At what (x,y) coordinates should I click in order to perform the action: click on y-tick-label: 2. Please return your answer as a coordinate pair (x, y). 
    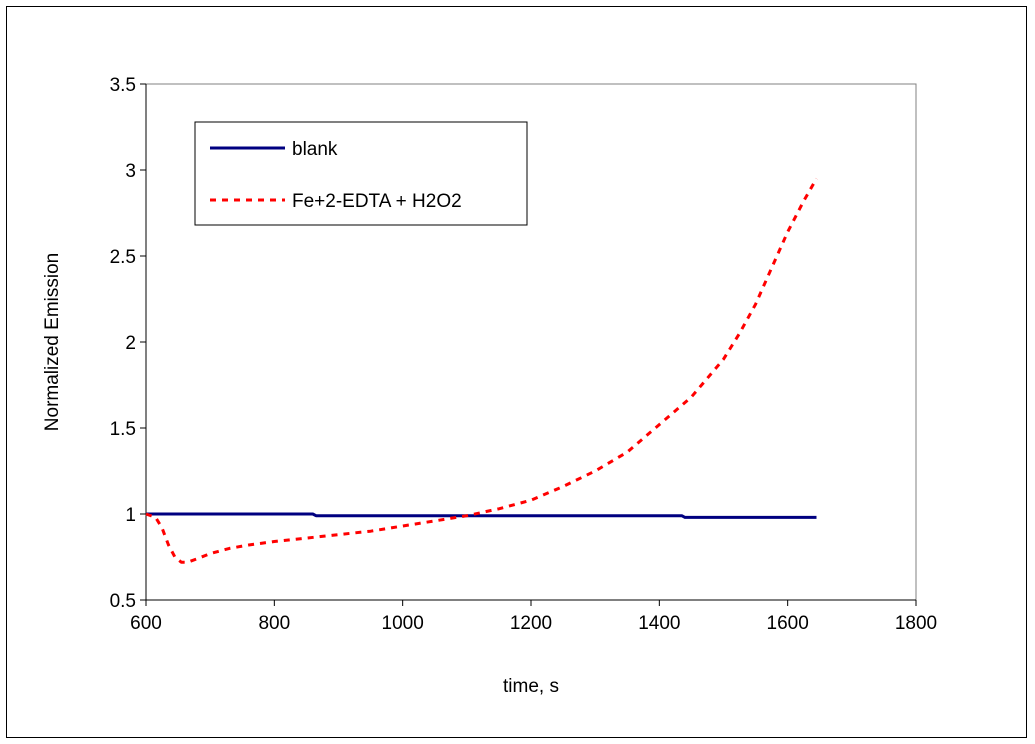
    Looking at the image, I should click on (130, 343).